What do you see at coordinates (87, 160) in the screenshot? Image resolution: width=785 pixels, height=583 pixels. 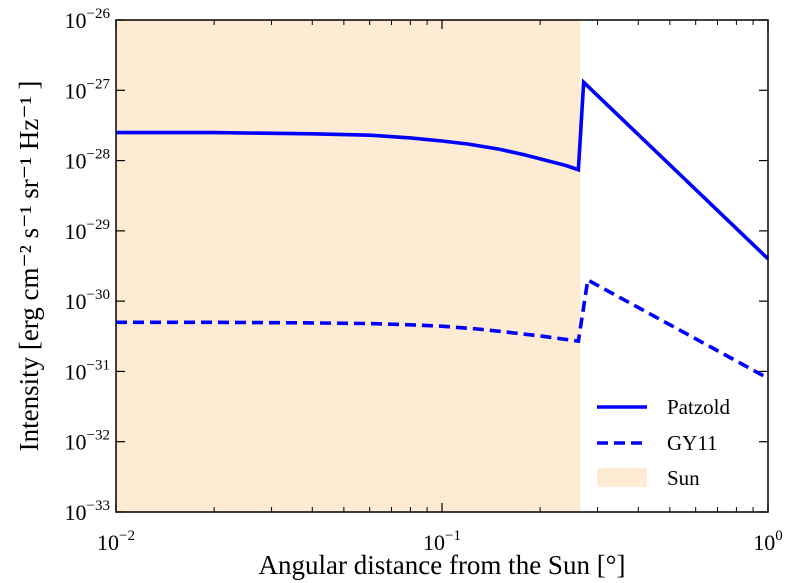 I see `y-tick-label: 10−28` at bounding box center [87, 160].